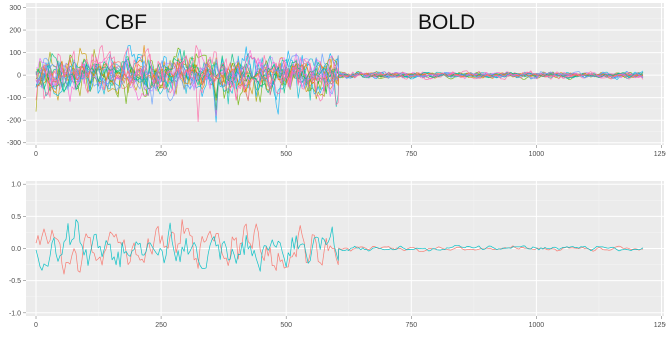 Image resolution: width=666 pixels, height=338 pixels. Describe the element at coordinates (14, 98) in the screenshot. I see `y-tick-label: -100` at that location.